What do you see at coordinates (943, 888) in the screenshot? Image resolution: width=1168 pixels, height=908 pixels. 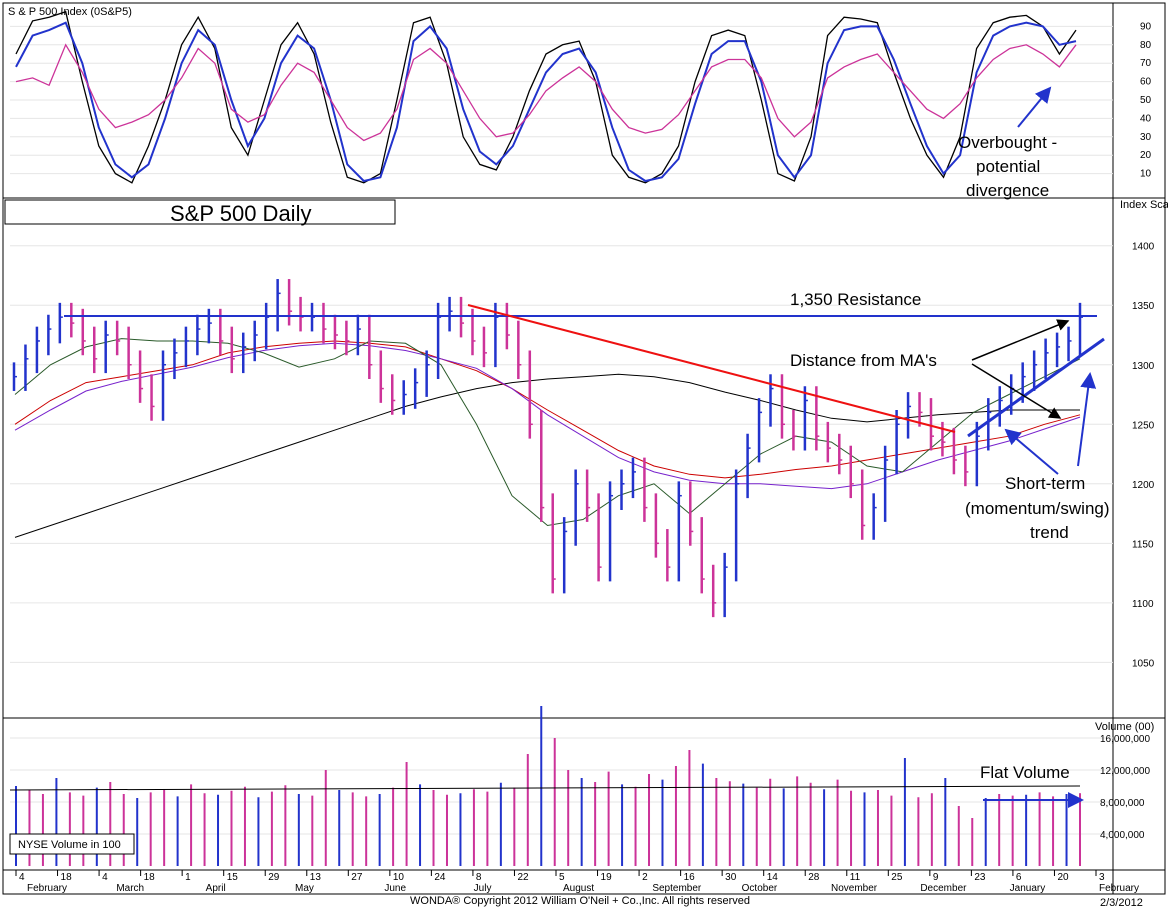 I see `x-month-label: December` at bounding box center [943, 888].